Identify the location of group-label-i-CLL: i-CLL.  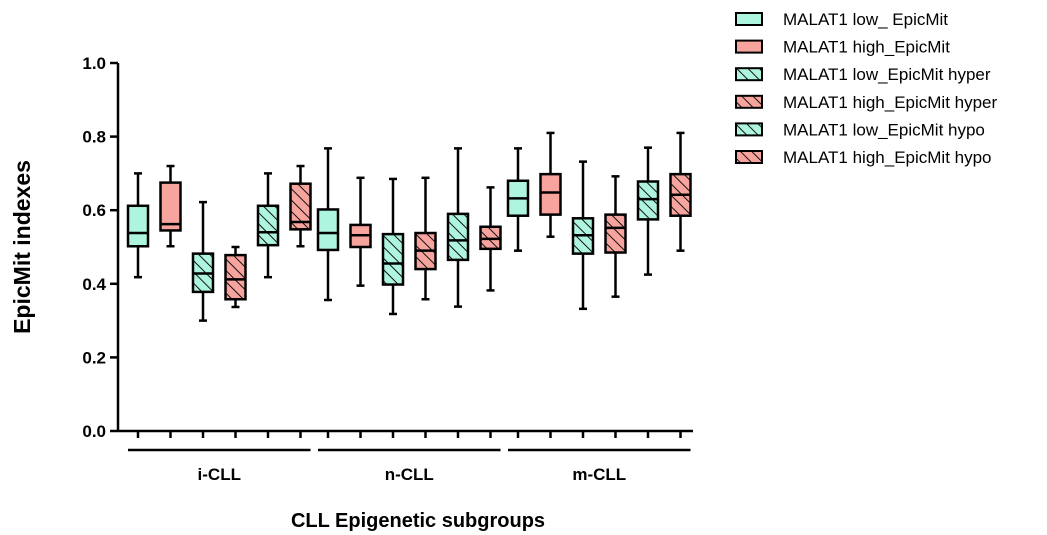
(219, 474).